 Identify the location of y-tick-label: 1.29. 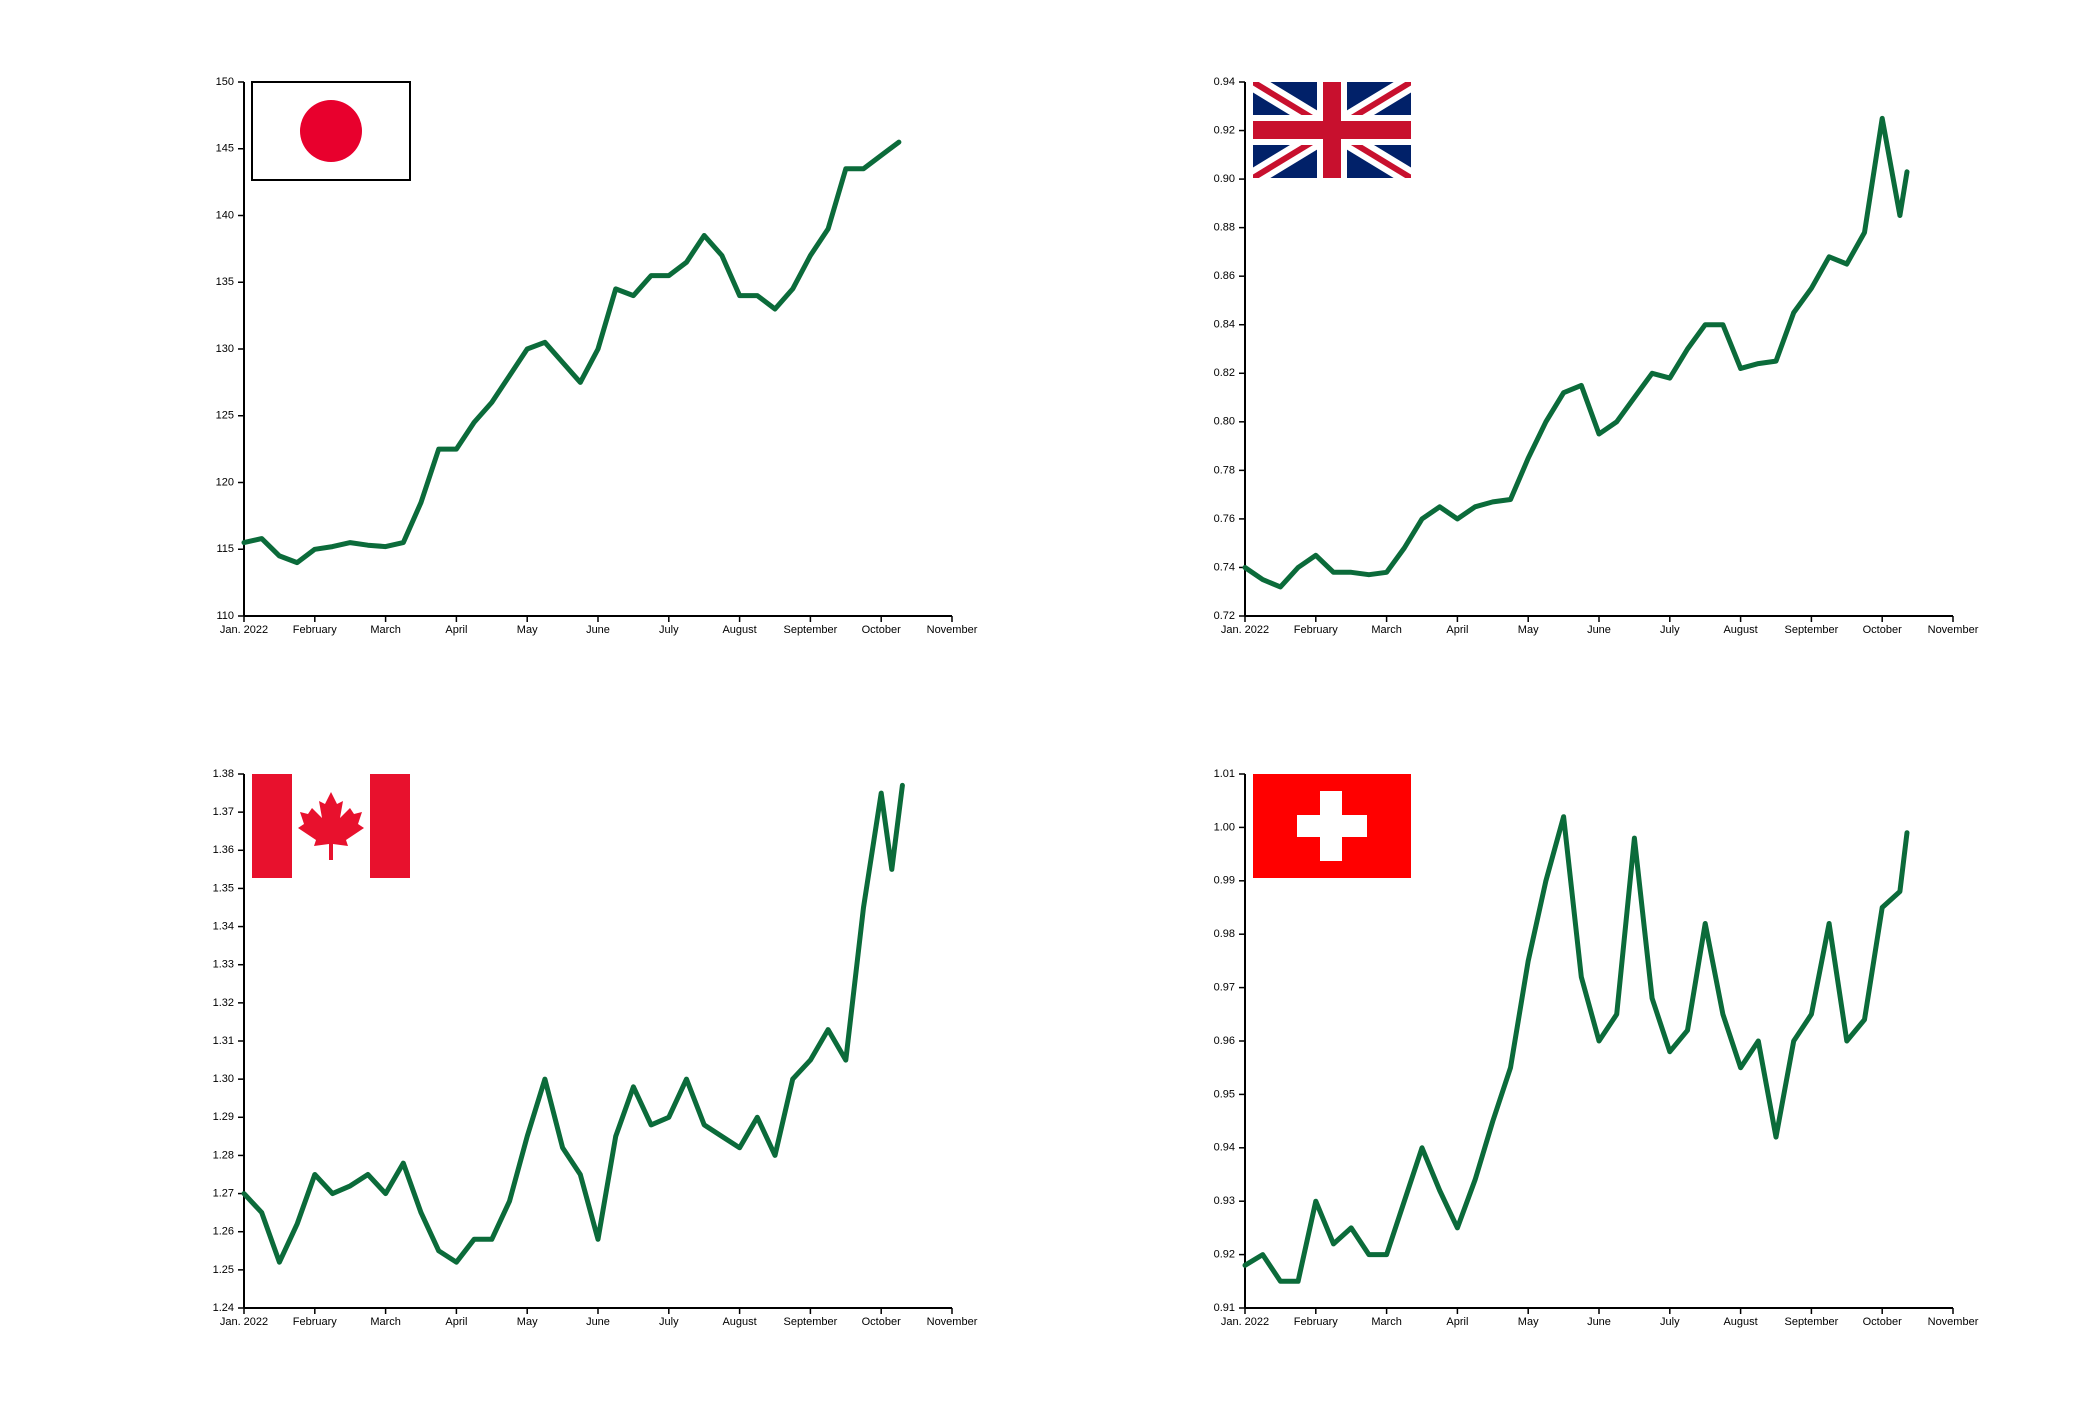
(223, 1117).